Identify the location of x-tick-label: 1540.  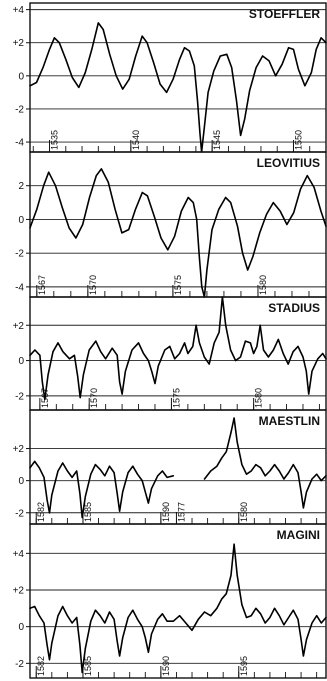
(136, 140).